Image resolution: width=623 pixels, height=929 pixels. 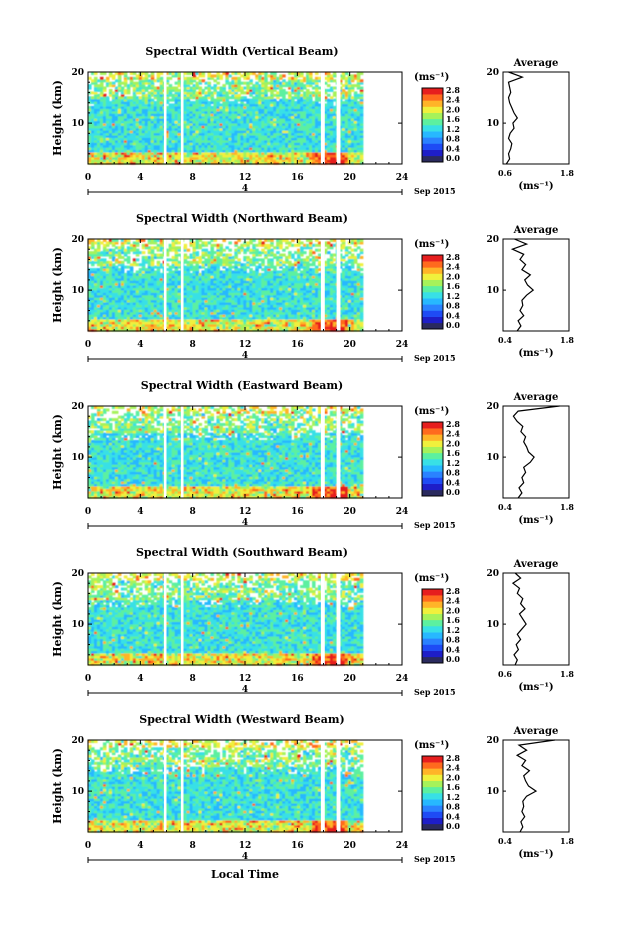 I want to click on colorbar-tick-label: 0.8, so click(x=453, y=807).